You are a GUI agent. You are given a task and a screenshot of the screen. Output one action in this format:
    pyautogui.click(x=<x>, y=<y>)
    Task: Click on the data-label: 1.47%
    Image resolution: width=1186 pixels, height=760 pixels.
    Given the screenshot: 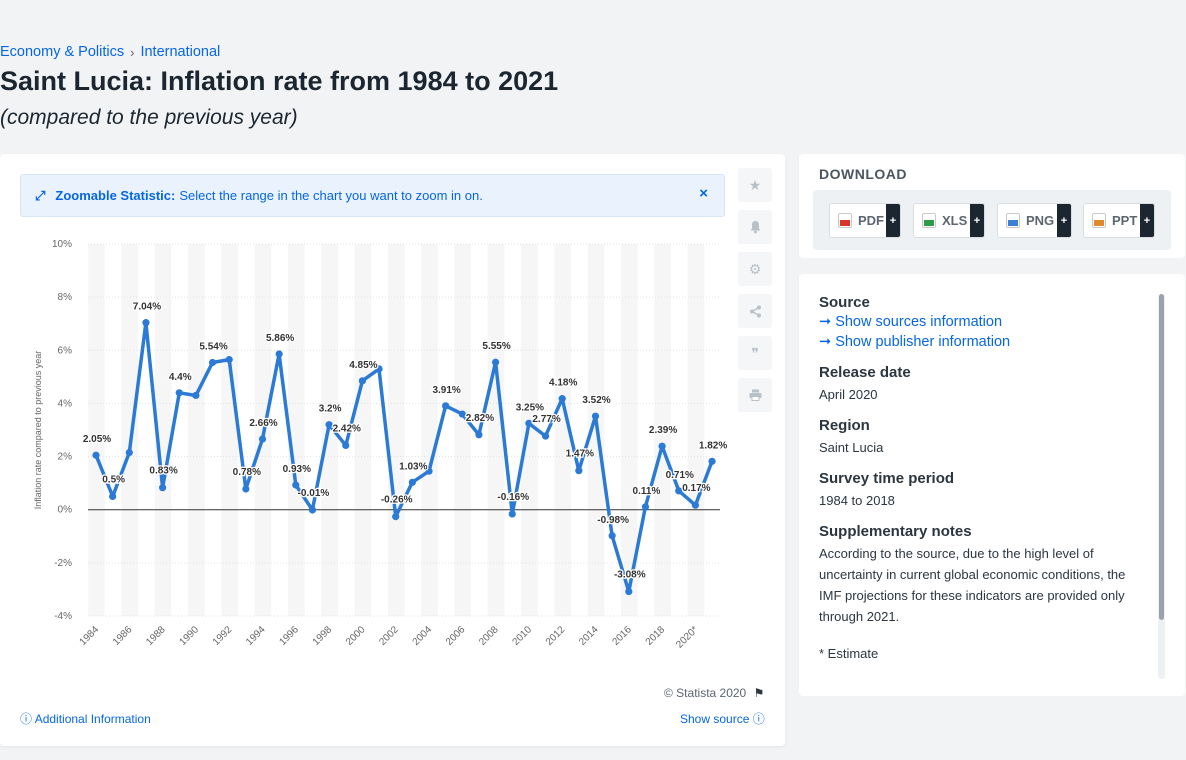 What is the action you would take?
    pyautogui.click(x=580, y=454)
    